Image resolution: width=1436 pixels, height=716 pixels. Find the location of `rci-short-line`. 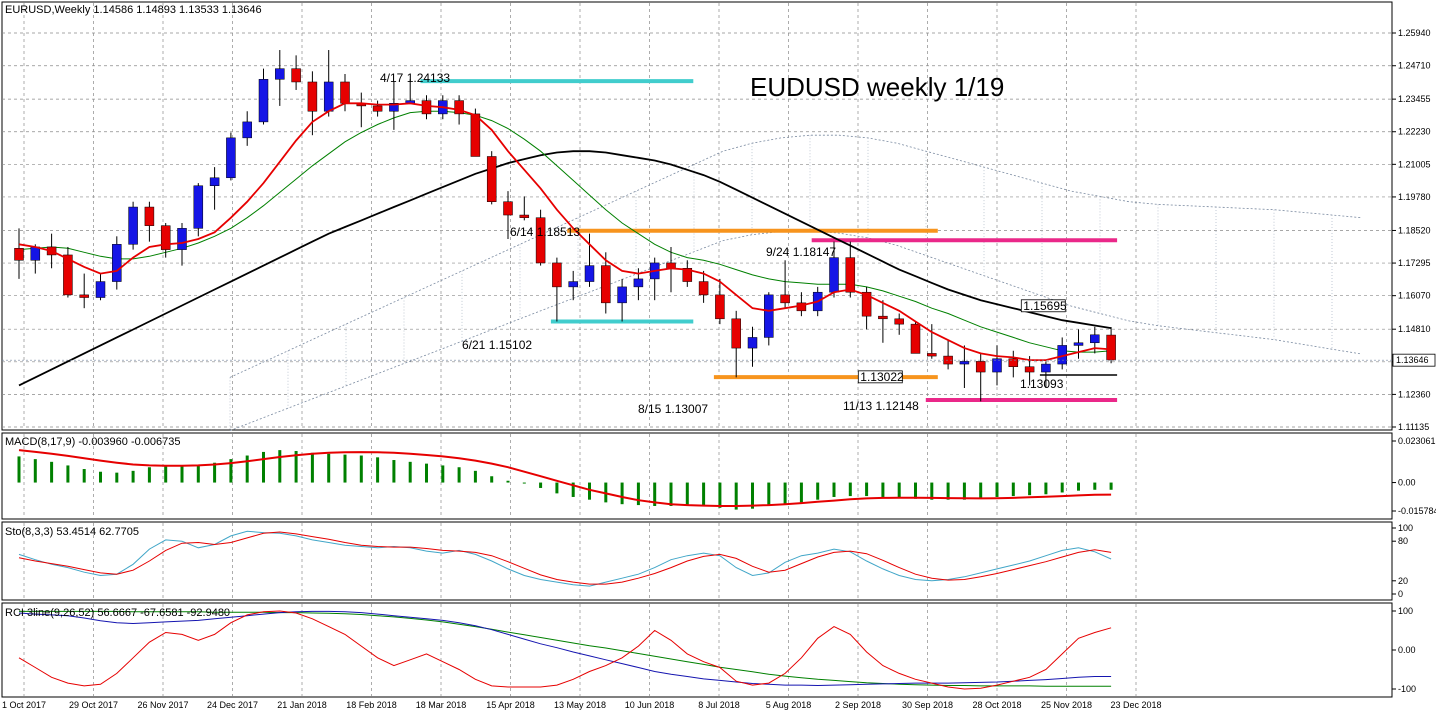

rci-short-line is located at coordinates (565, 650).